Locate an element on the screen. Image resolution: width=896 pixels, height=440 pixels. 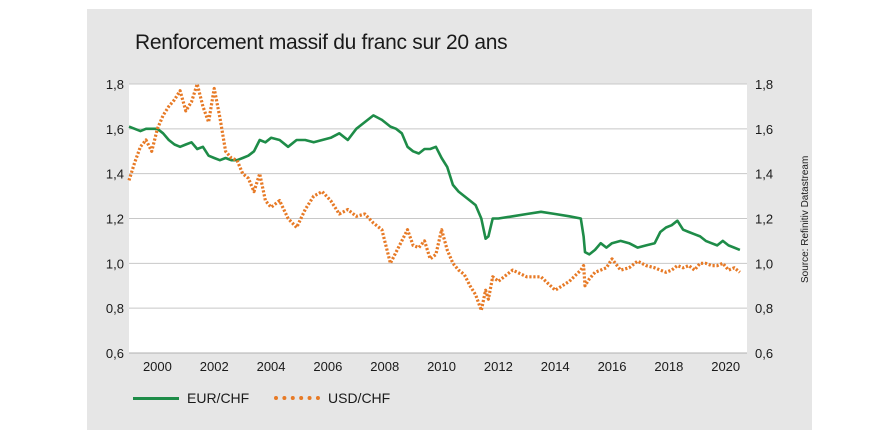
y-tick-label-left: 1,0 is located at coordinates (115, 263).